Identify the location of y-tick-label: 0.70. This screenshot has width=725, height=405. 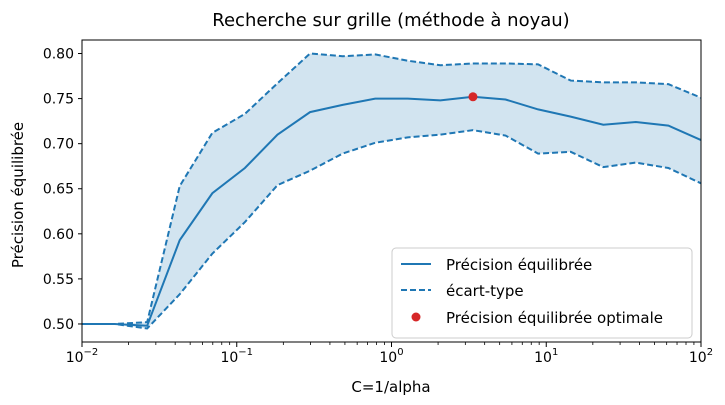
(58, 145).